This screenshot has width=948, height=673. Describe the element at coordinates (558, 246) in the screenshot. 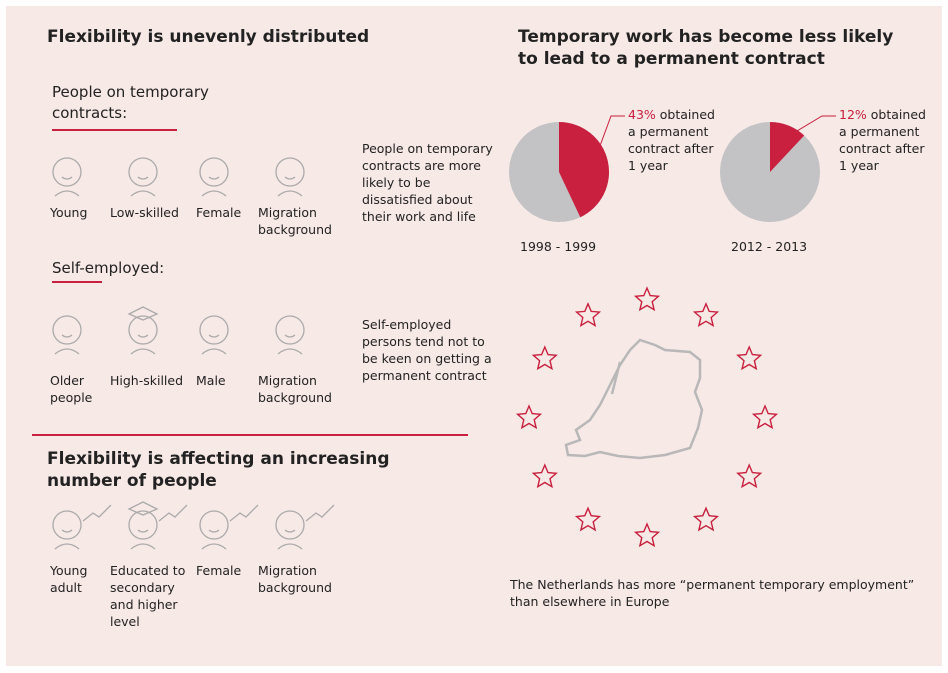

I see `pie-period: 1998 - 1999` at that location.